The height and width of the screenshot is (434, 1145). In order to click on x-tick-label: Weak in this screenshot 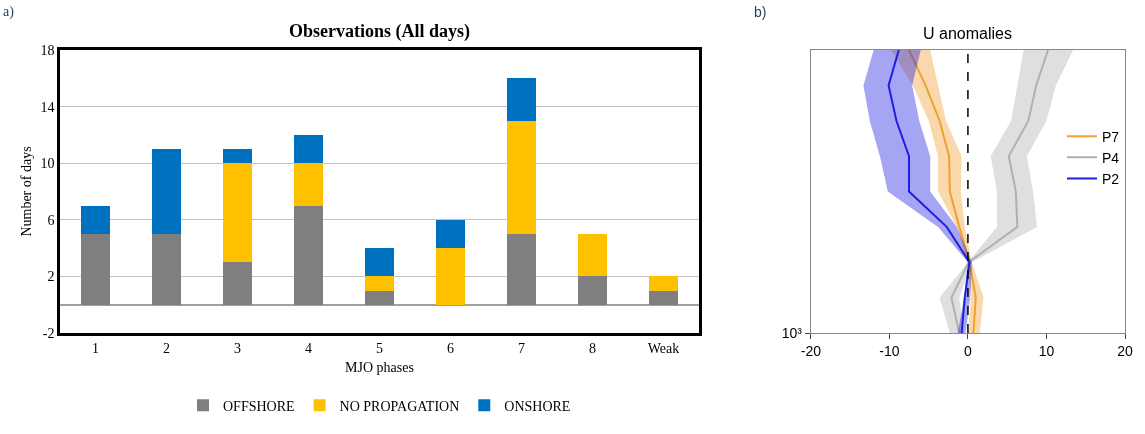, I will do `click(663, 348)`.